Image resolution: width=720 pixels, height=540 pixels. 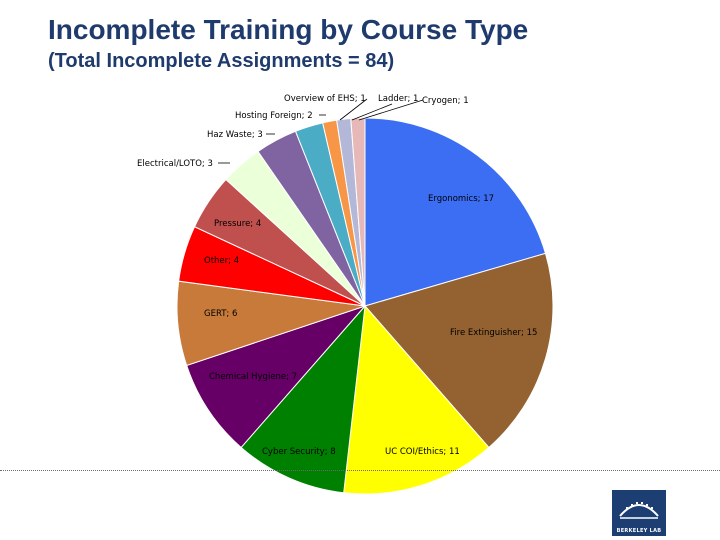 I want to click on berkeley-lab-logo: BERKELEY LAB, so click(x=639, y=513).